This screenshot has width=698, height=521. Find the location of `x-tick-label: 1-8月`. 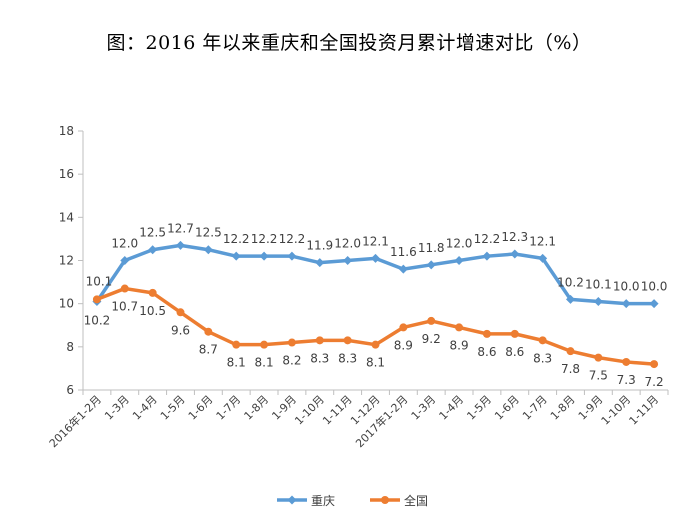

x-tick-label: 1-8月 is located at coordinates (563, 408).